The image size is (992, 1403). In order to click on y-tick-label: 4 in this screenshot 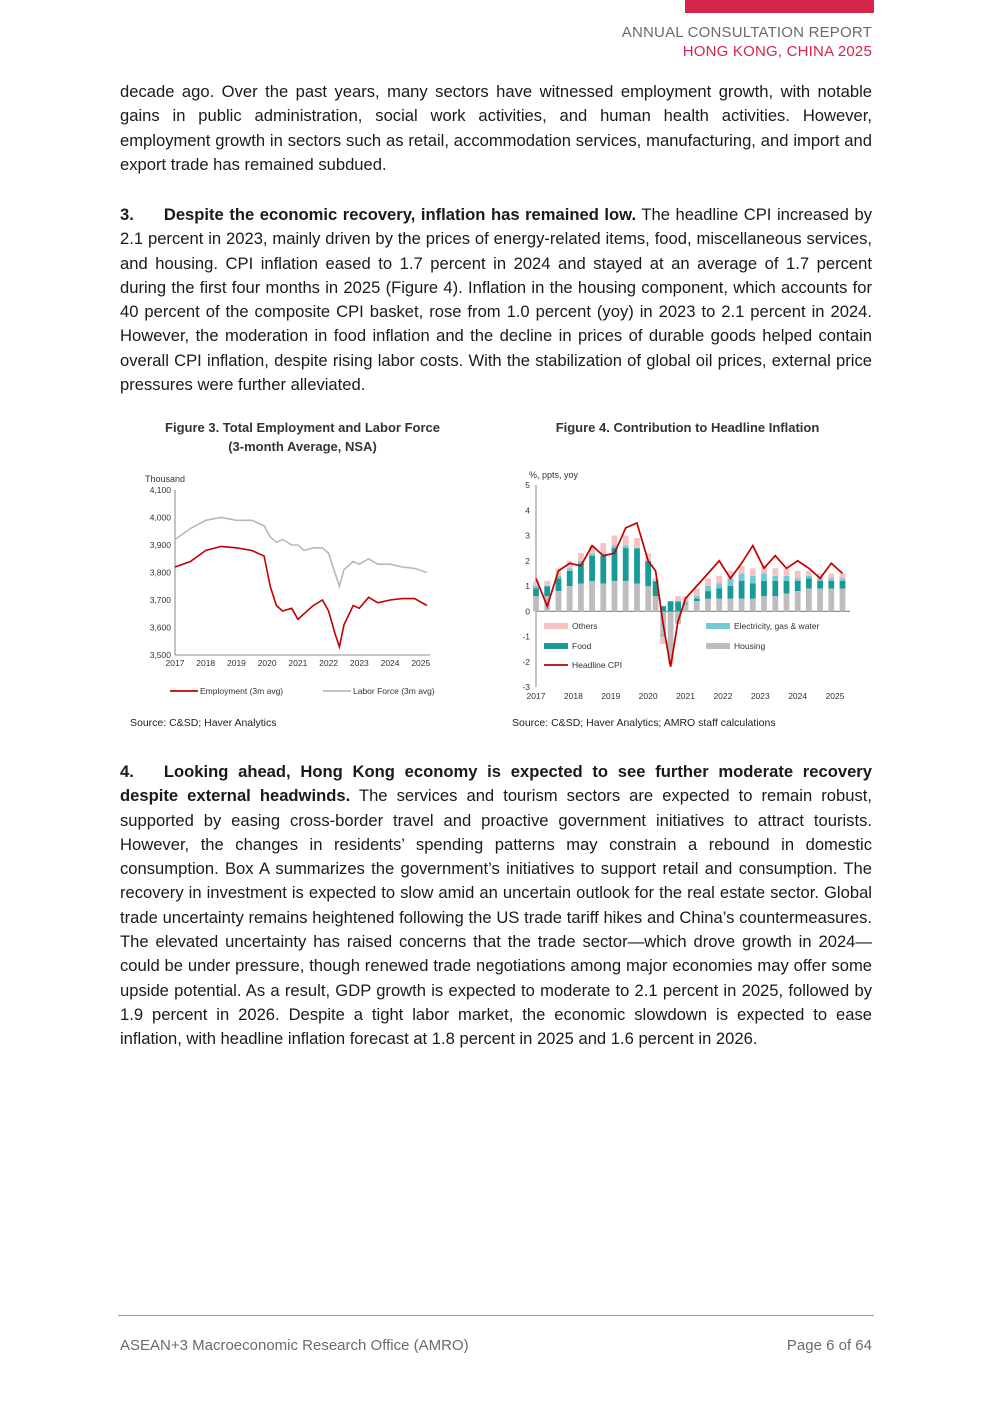, I will do `click(527, 510)`.